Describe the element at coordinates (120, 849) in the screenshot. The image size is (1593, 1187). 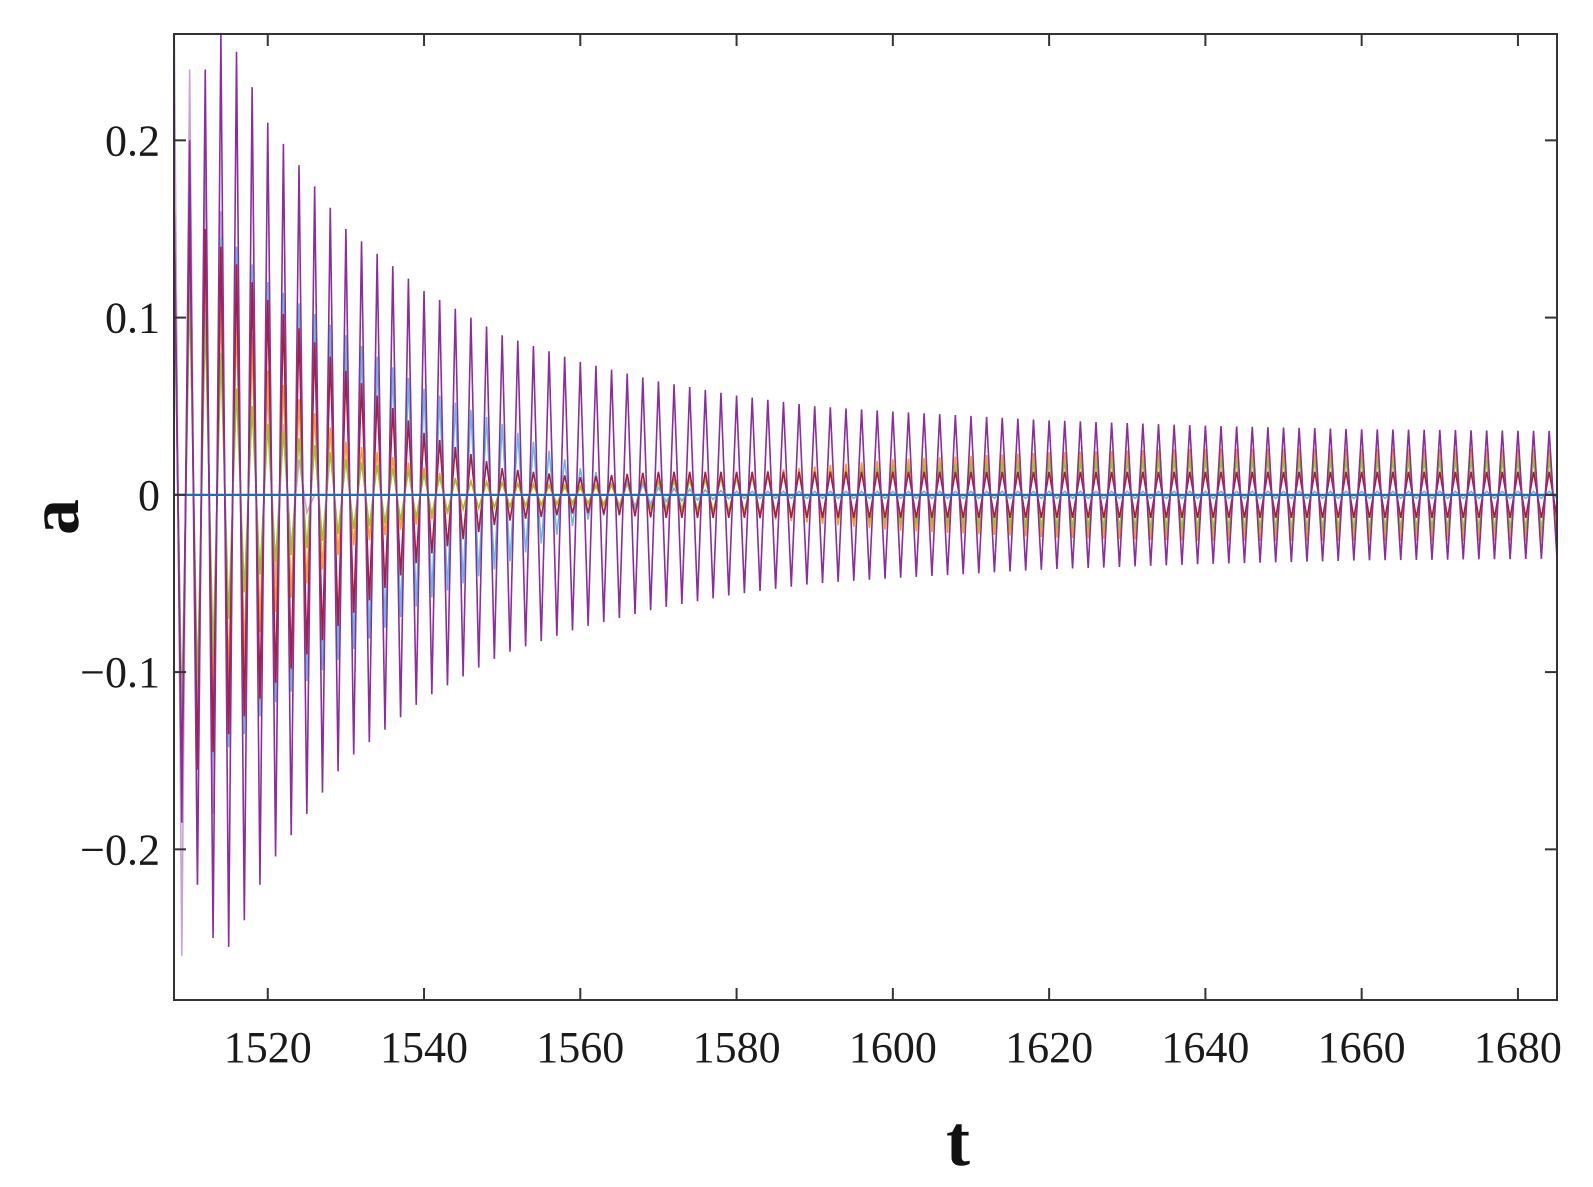
I see `y-tick-label: −0.2` at that location.